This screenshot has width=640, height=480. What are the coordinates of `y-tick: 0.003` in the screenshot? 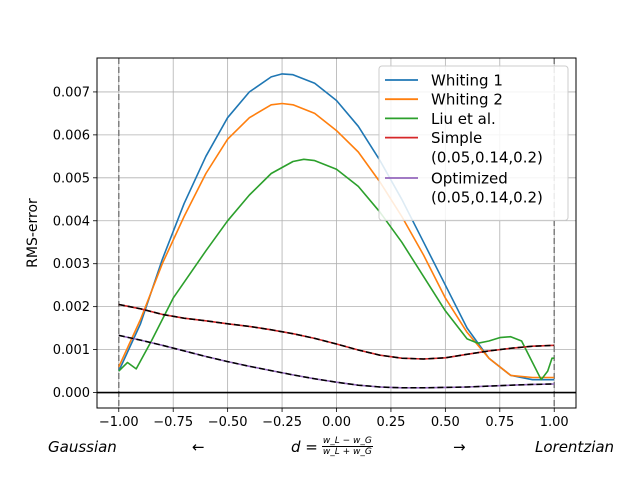 It's located at (75, 264).